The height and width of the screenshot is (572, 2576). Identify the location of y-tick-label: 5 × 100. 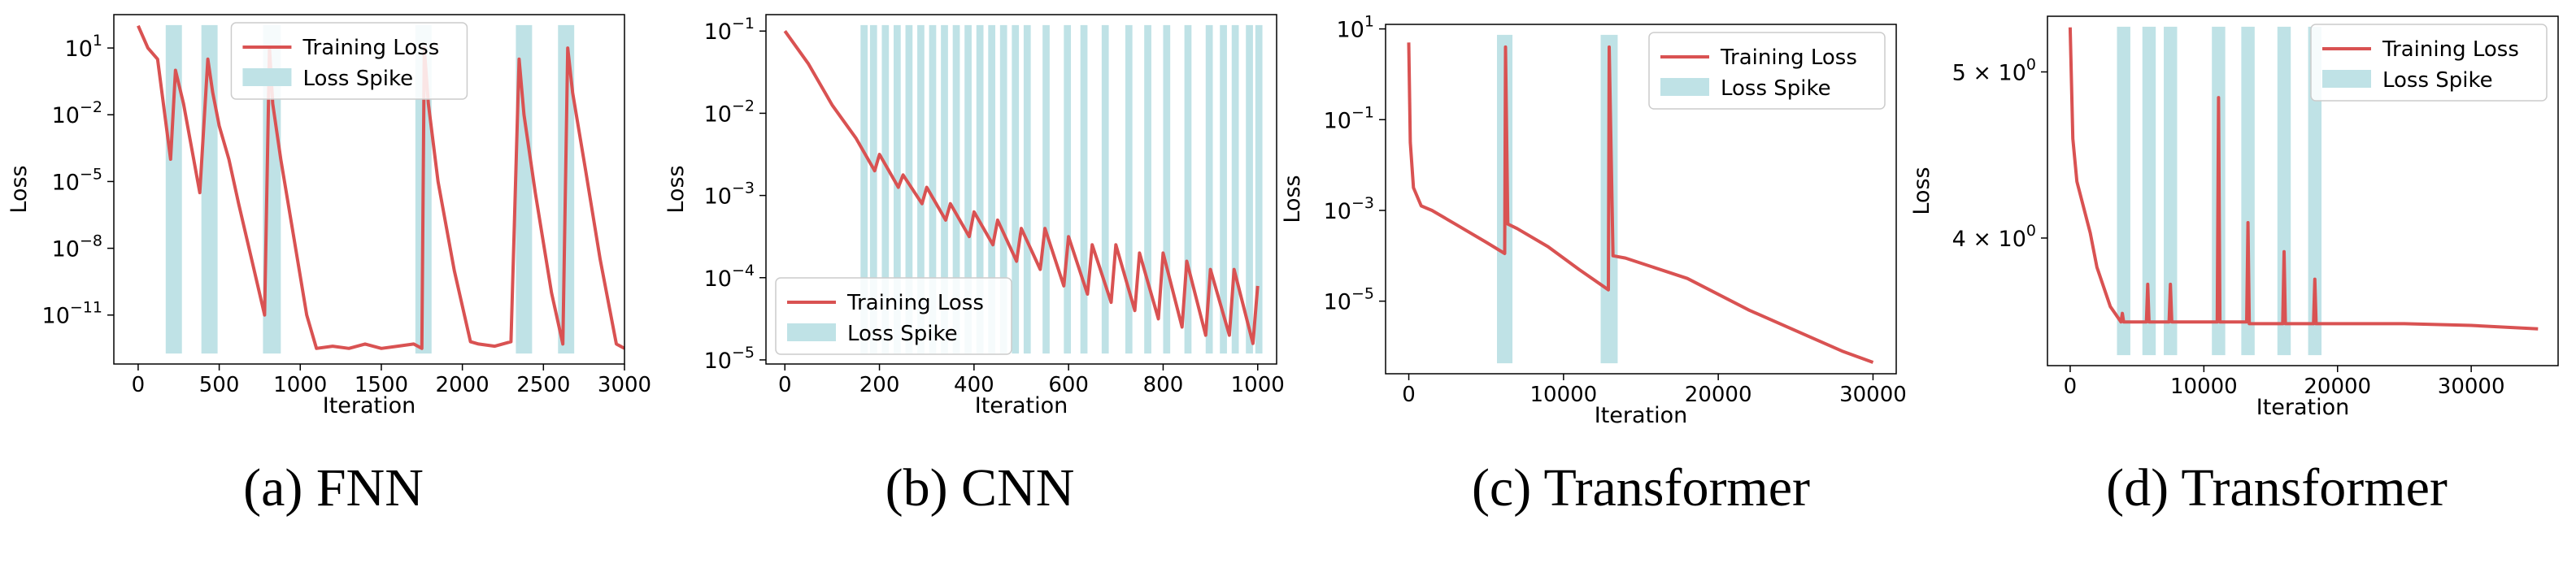
(1994, 71).